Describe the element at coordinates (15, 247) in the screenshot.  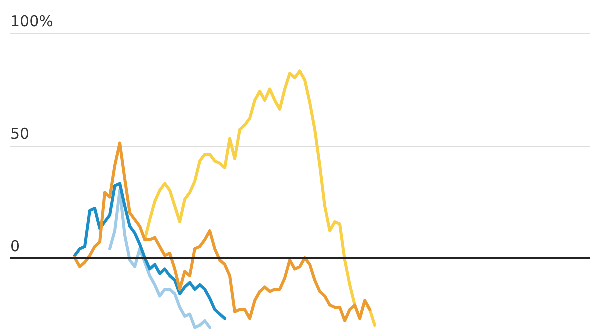
I see `y-tick-label: 0` at that location.